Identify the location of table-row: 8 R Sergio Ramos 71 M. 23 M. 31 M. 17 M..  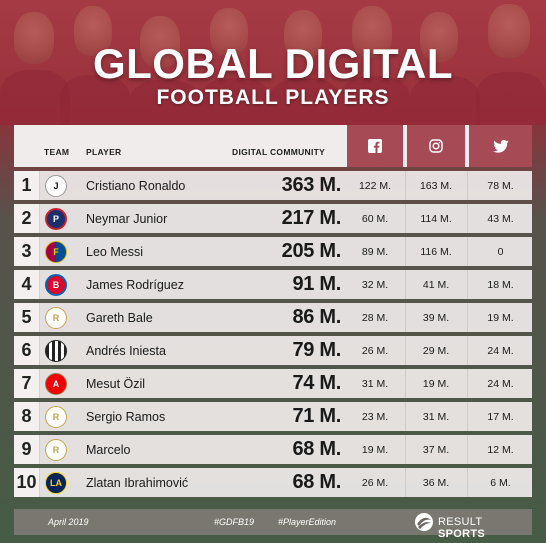
(273, 416).